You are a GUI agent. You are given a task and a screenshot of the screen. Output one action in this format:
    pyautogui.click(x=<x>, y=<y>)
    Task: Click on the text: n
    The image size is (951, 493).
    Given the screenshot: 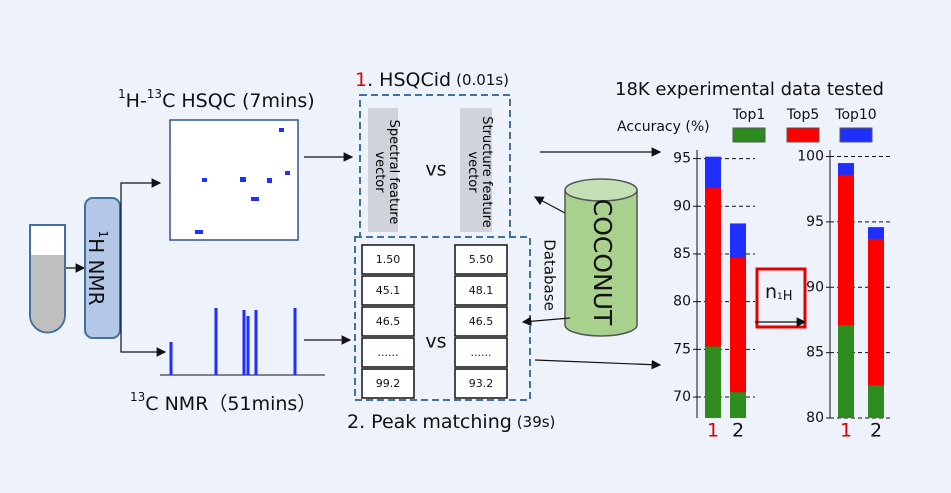 What is the action you would take?
    pyautogui.click(x=771, y=292)
    